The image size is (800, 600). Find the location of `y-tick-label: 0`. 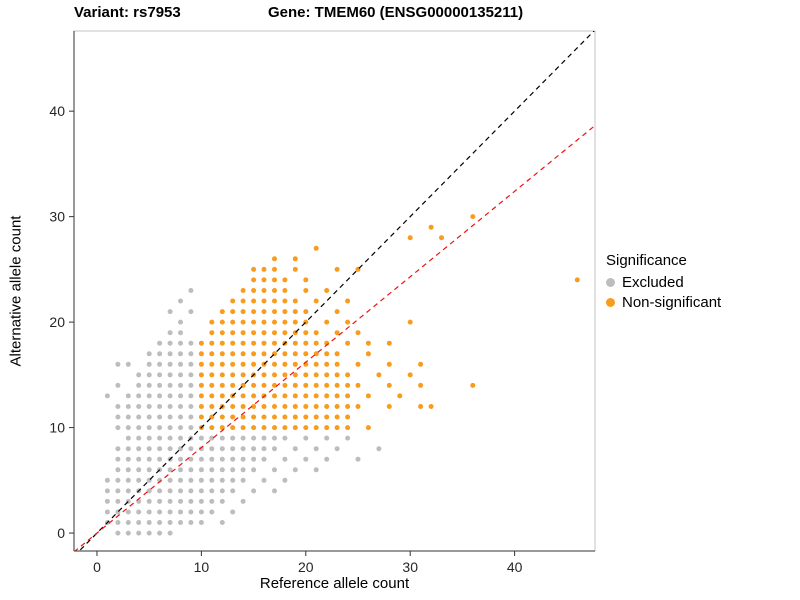

y-tick-label: 0 is located at coordinates (61, 533).